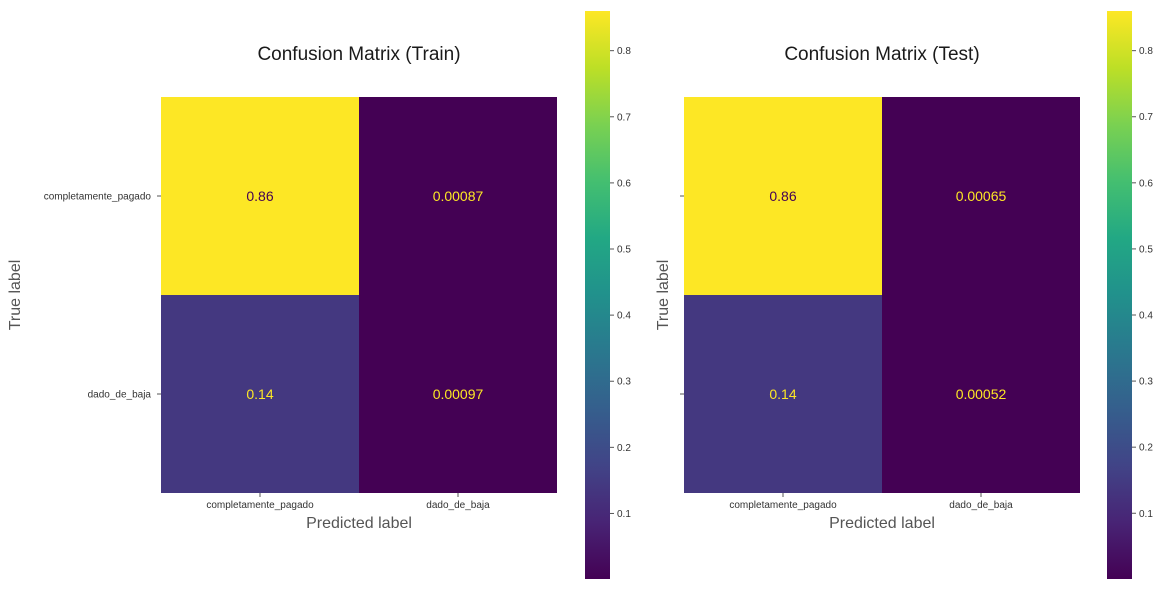 This screenshot has height=590, width=1169. I want to click on cell-value-label: 0.00052, so click(981, 394).